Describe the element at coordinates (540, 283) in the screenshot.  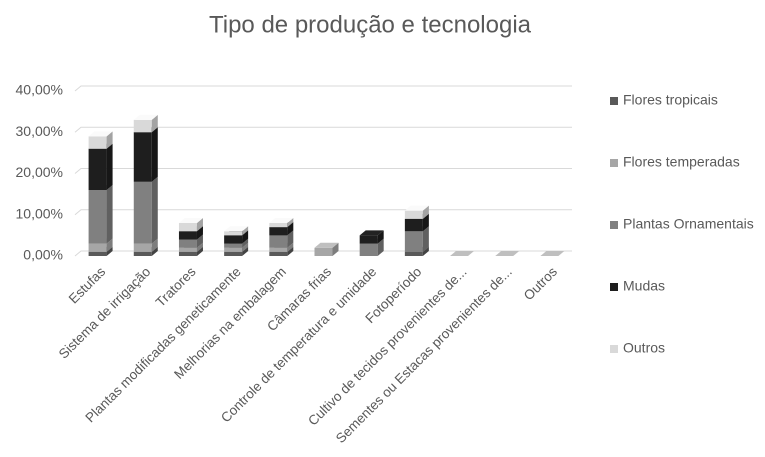
I see `x-tick-label: Outros` at that location.